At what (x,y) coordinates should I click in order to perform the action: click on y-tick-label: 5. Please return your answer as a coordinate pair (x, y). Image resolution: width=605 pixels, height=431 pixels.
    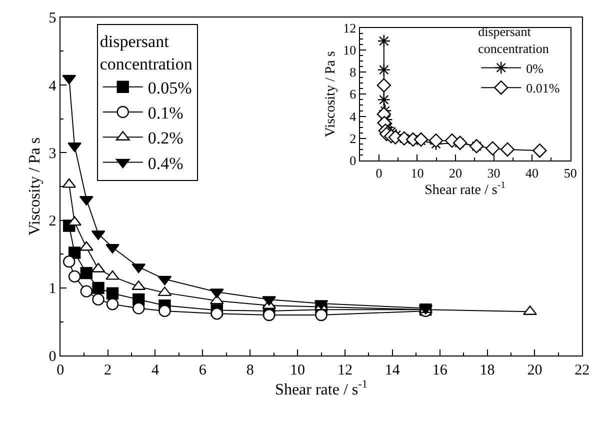
    Looking at the image, I should click on (52, 18).